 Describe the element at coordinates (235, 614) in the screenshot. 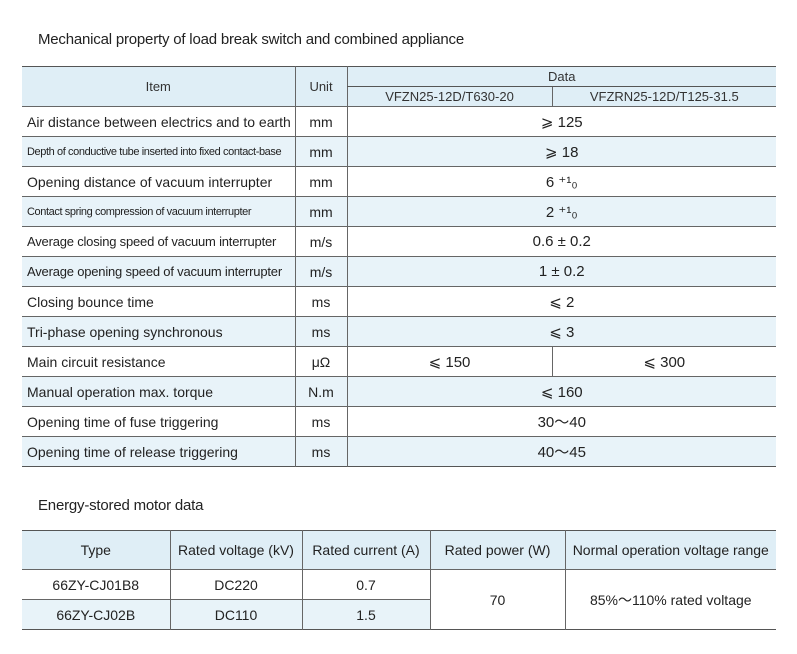

I see `motor-voltage: DC110` at that location.